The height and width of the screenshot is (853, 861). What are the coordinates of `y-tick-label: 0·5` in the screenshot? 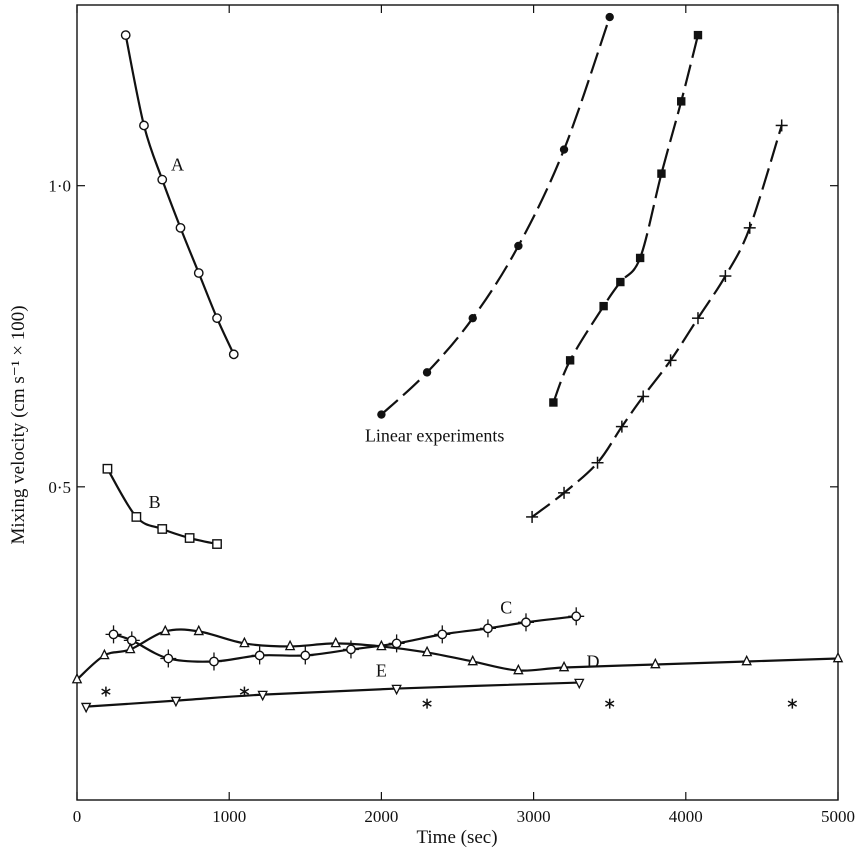 It's located at (59, 487).